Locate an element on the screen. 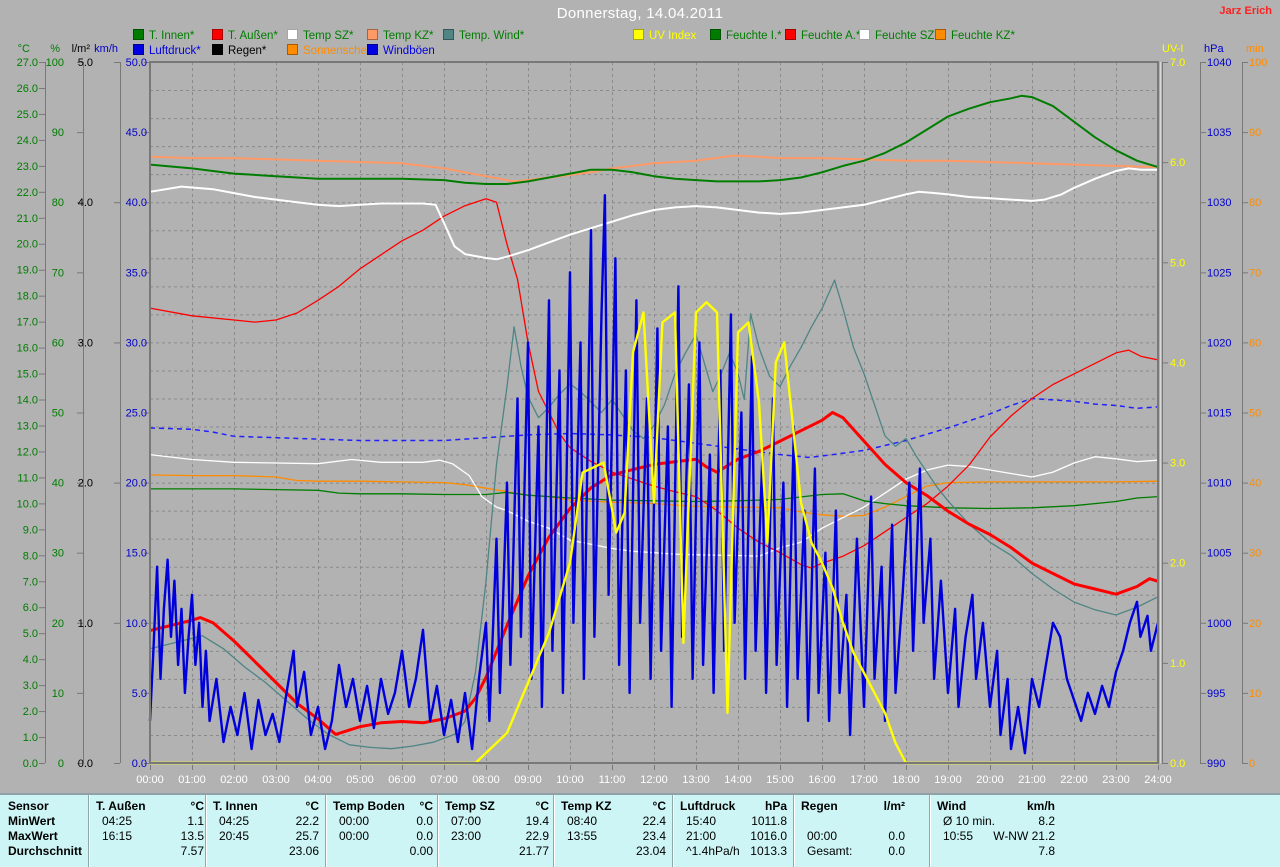  x-tick-label: 08:00 is located at coordinates (486, 780).